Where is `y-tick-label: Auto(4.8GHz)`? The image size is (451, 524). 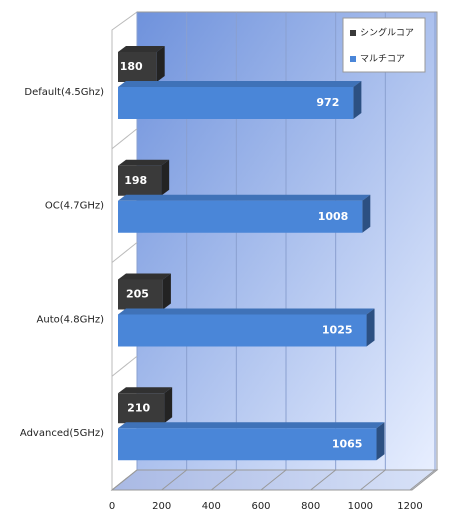 y-tick-label: Auto(4.8GHz) is located at coordinates (71, 319).